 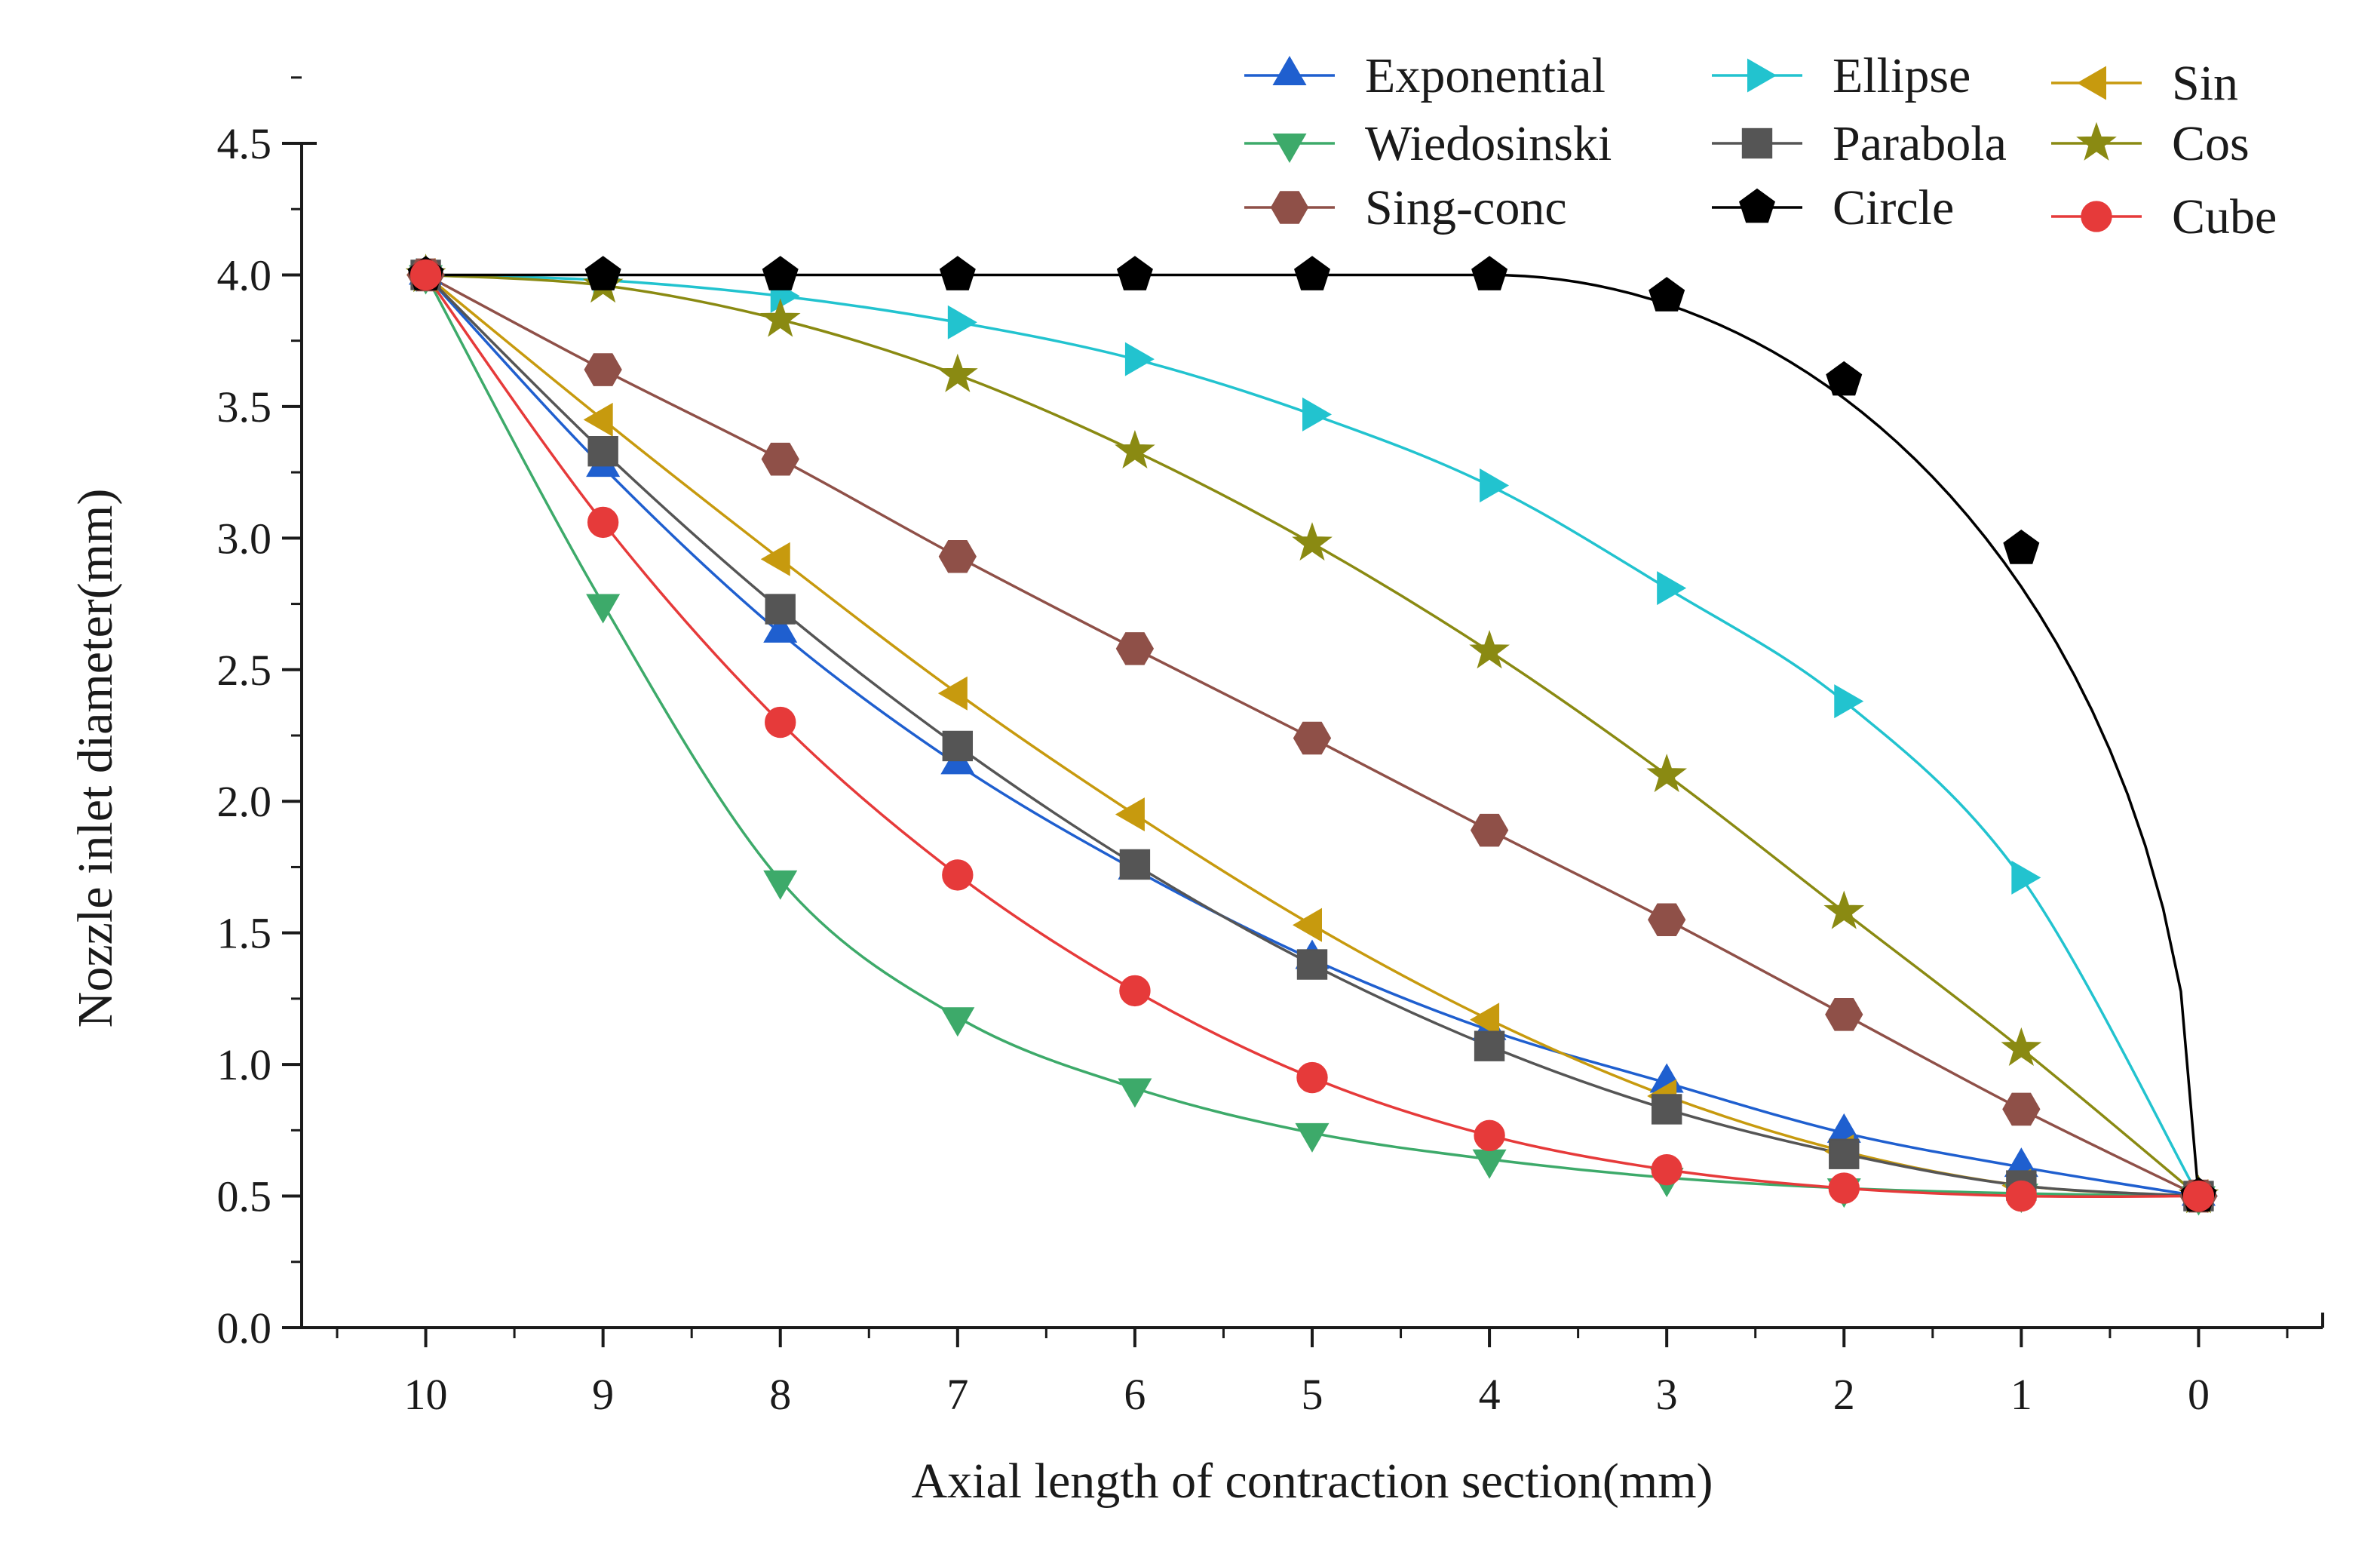 I want to click on x-tick-label: 0, so click(x=2199, y=1394).